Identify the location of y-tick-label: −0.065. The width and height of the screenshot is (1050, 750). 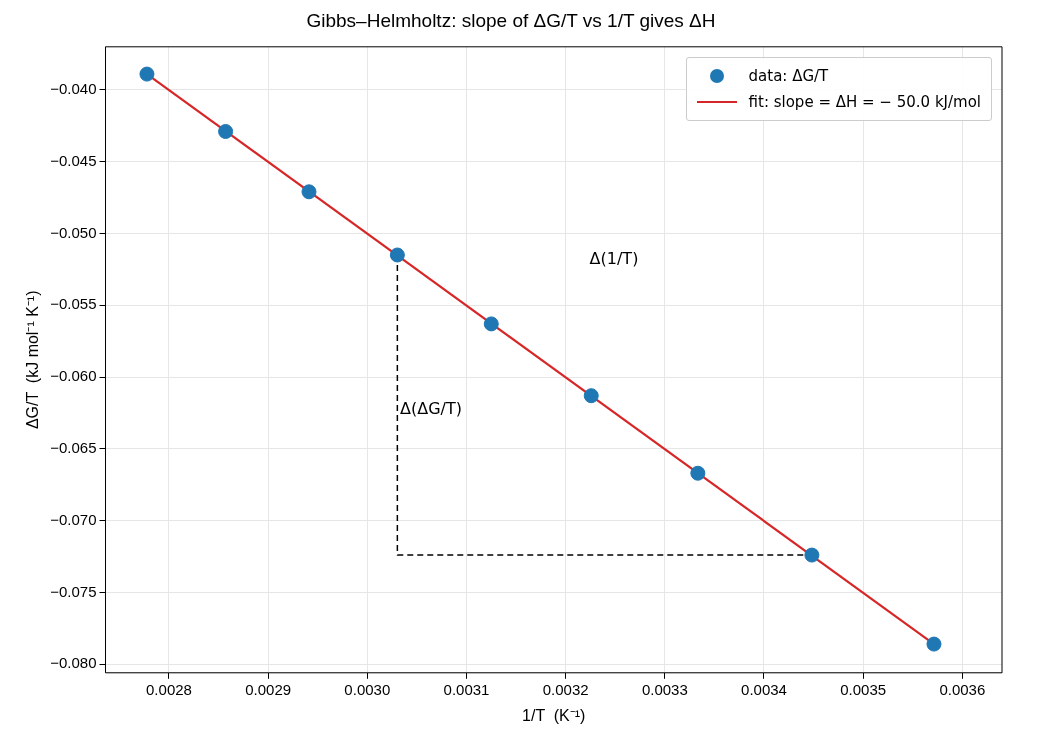
(73, 447).